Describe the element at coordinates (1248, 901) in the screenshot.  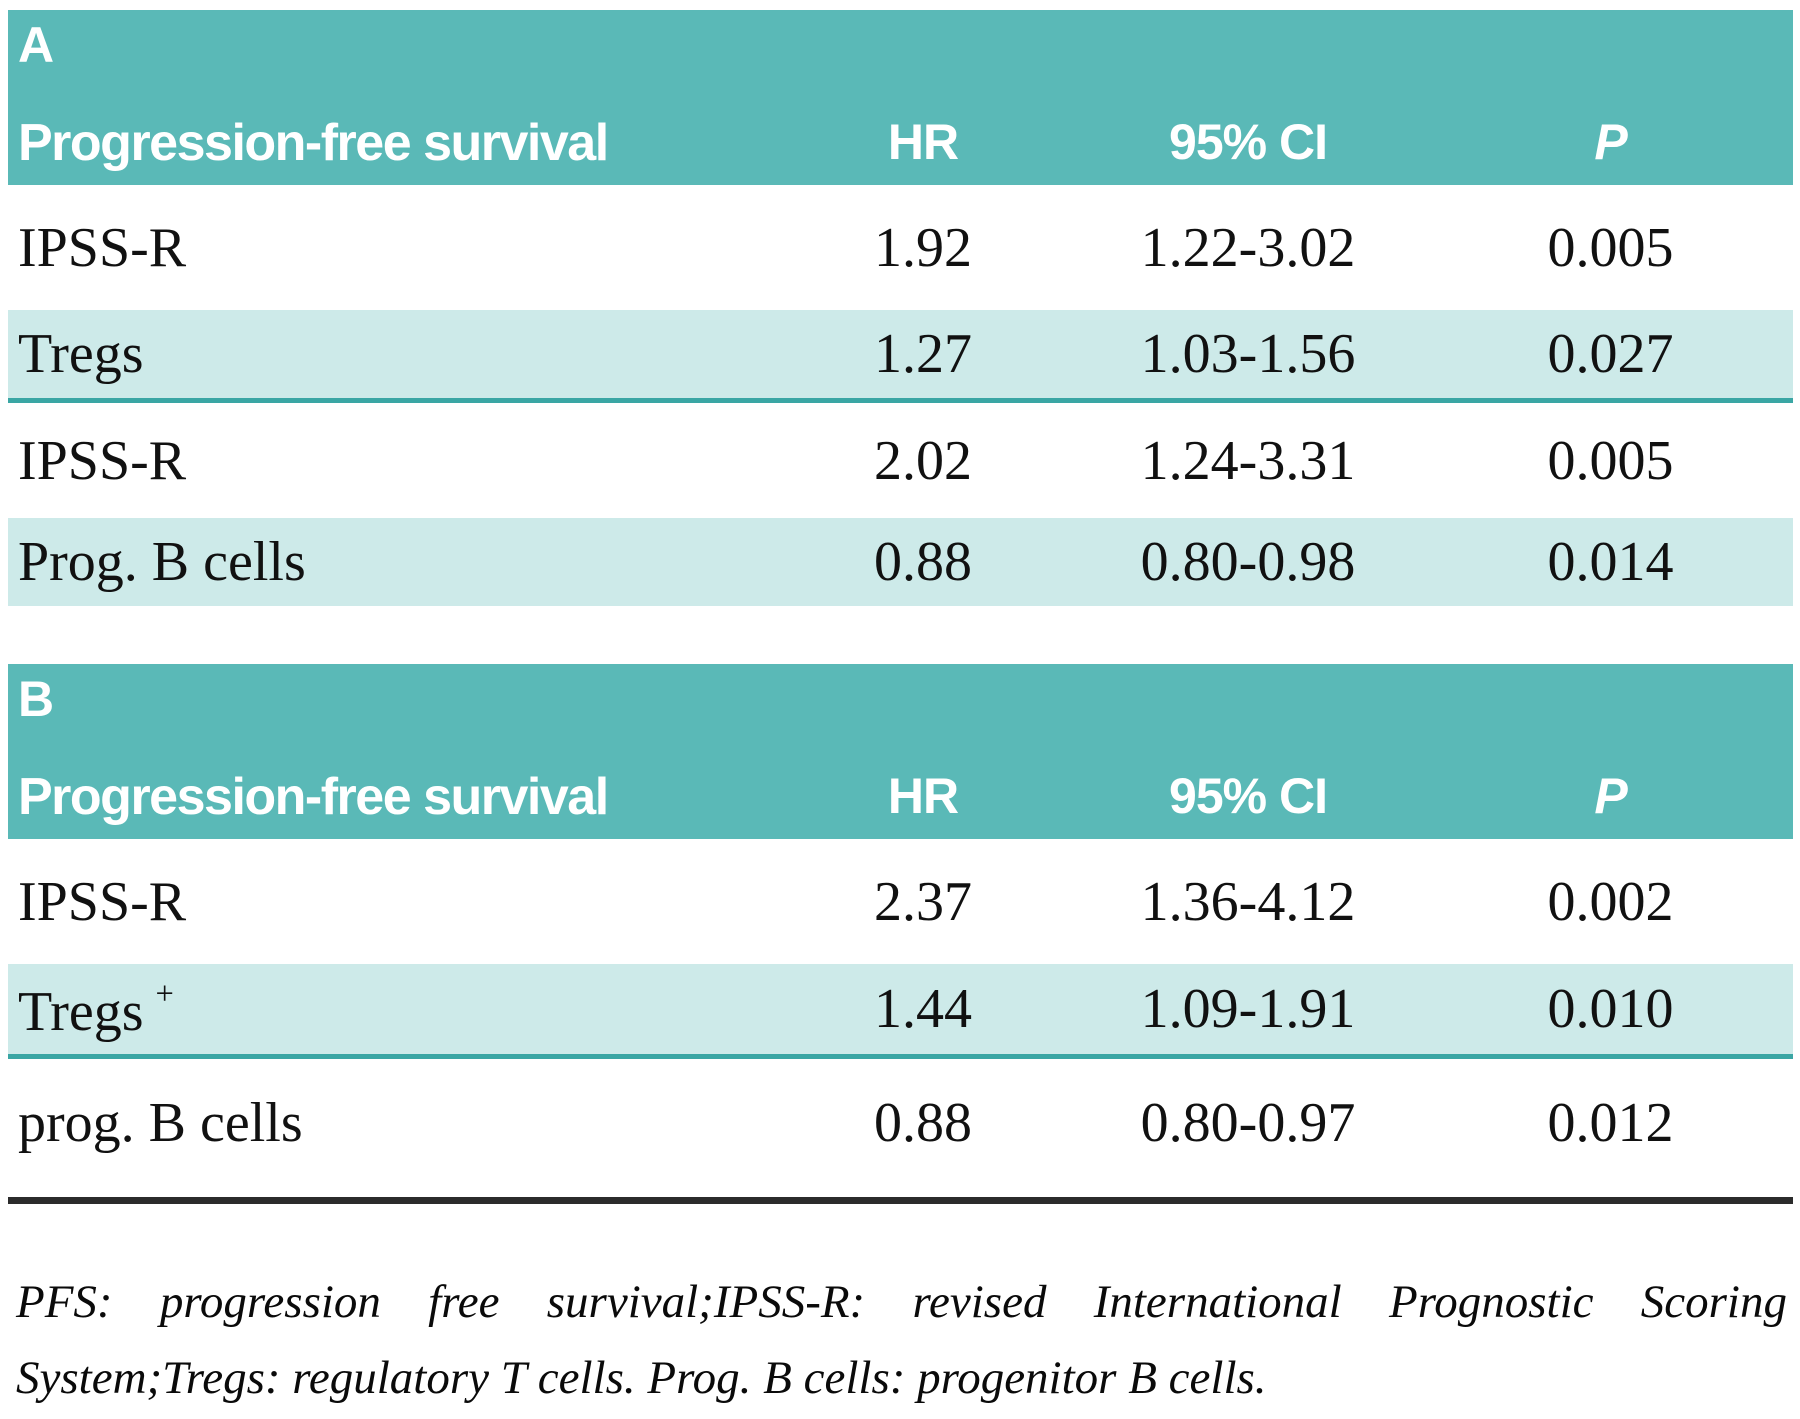
I see `ci-value: 1.36-4.12` at that location.